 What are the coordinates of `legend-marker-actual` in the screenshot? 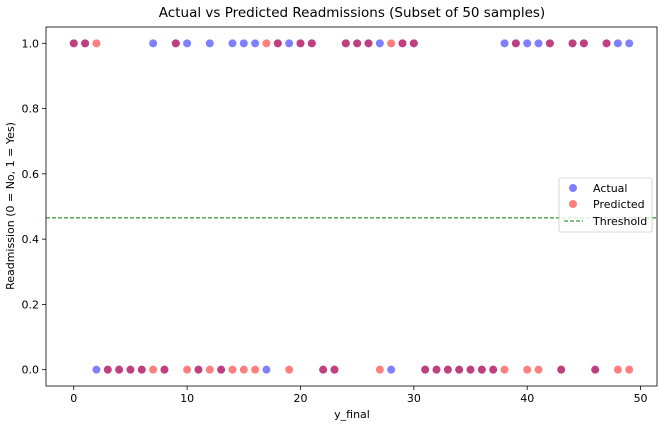 It's located at (573, 188).